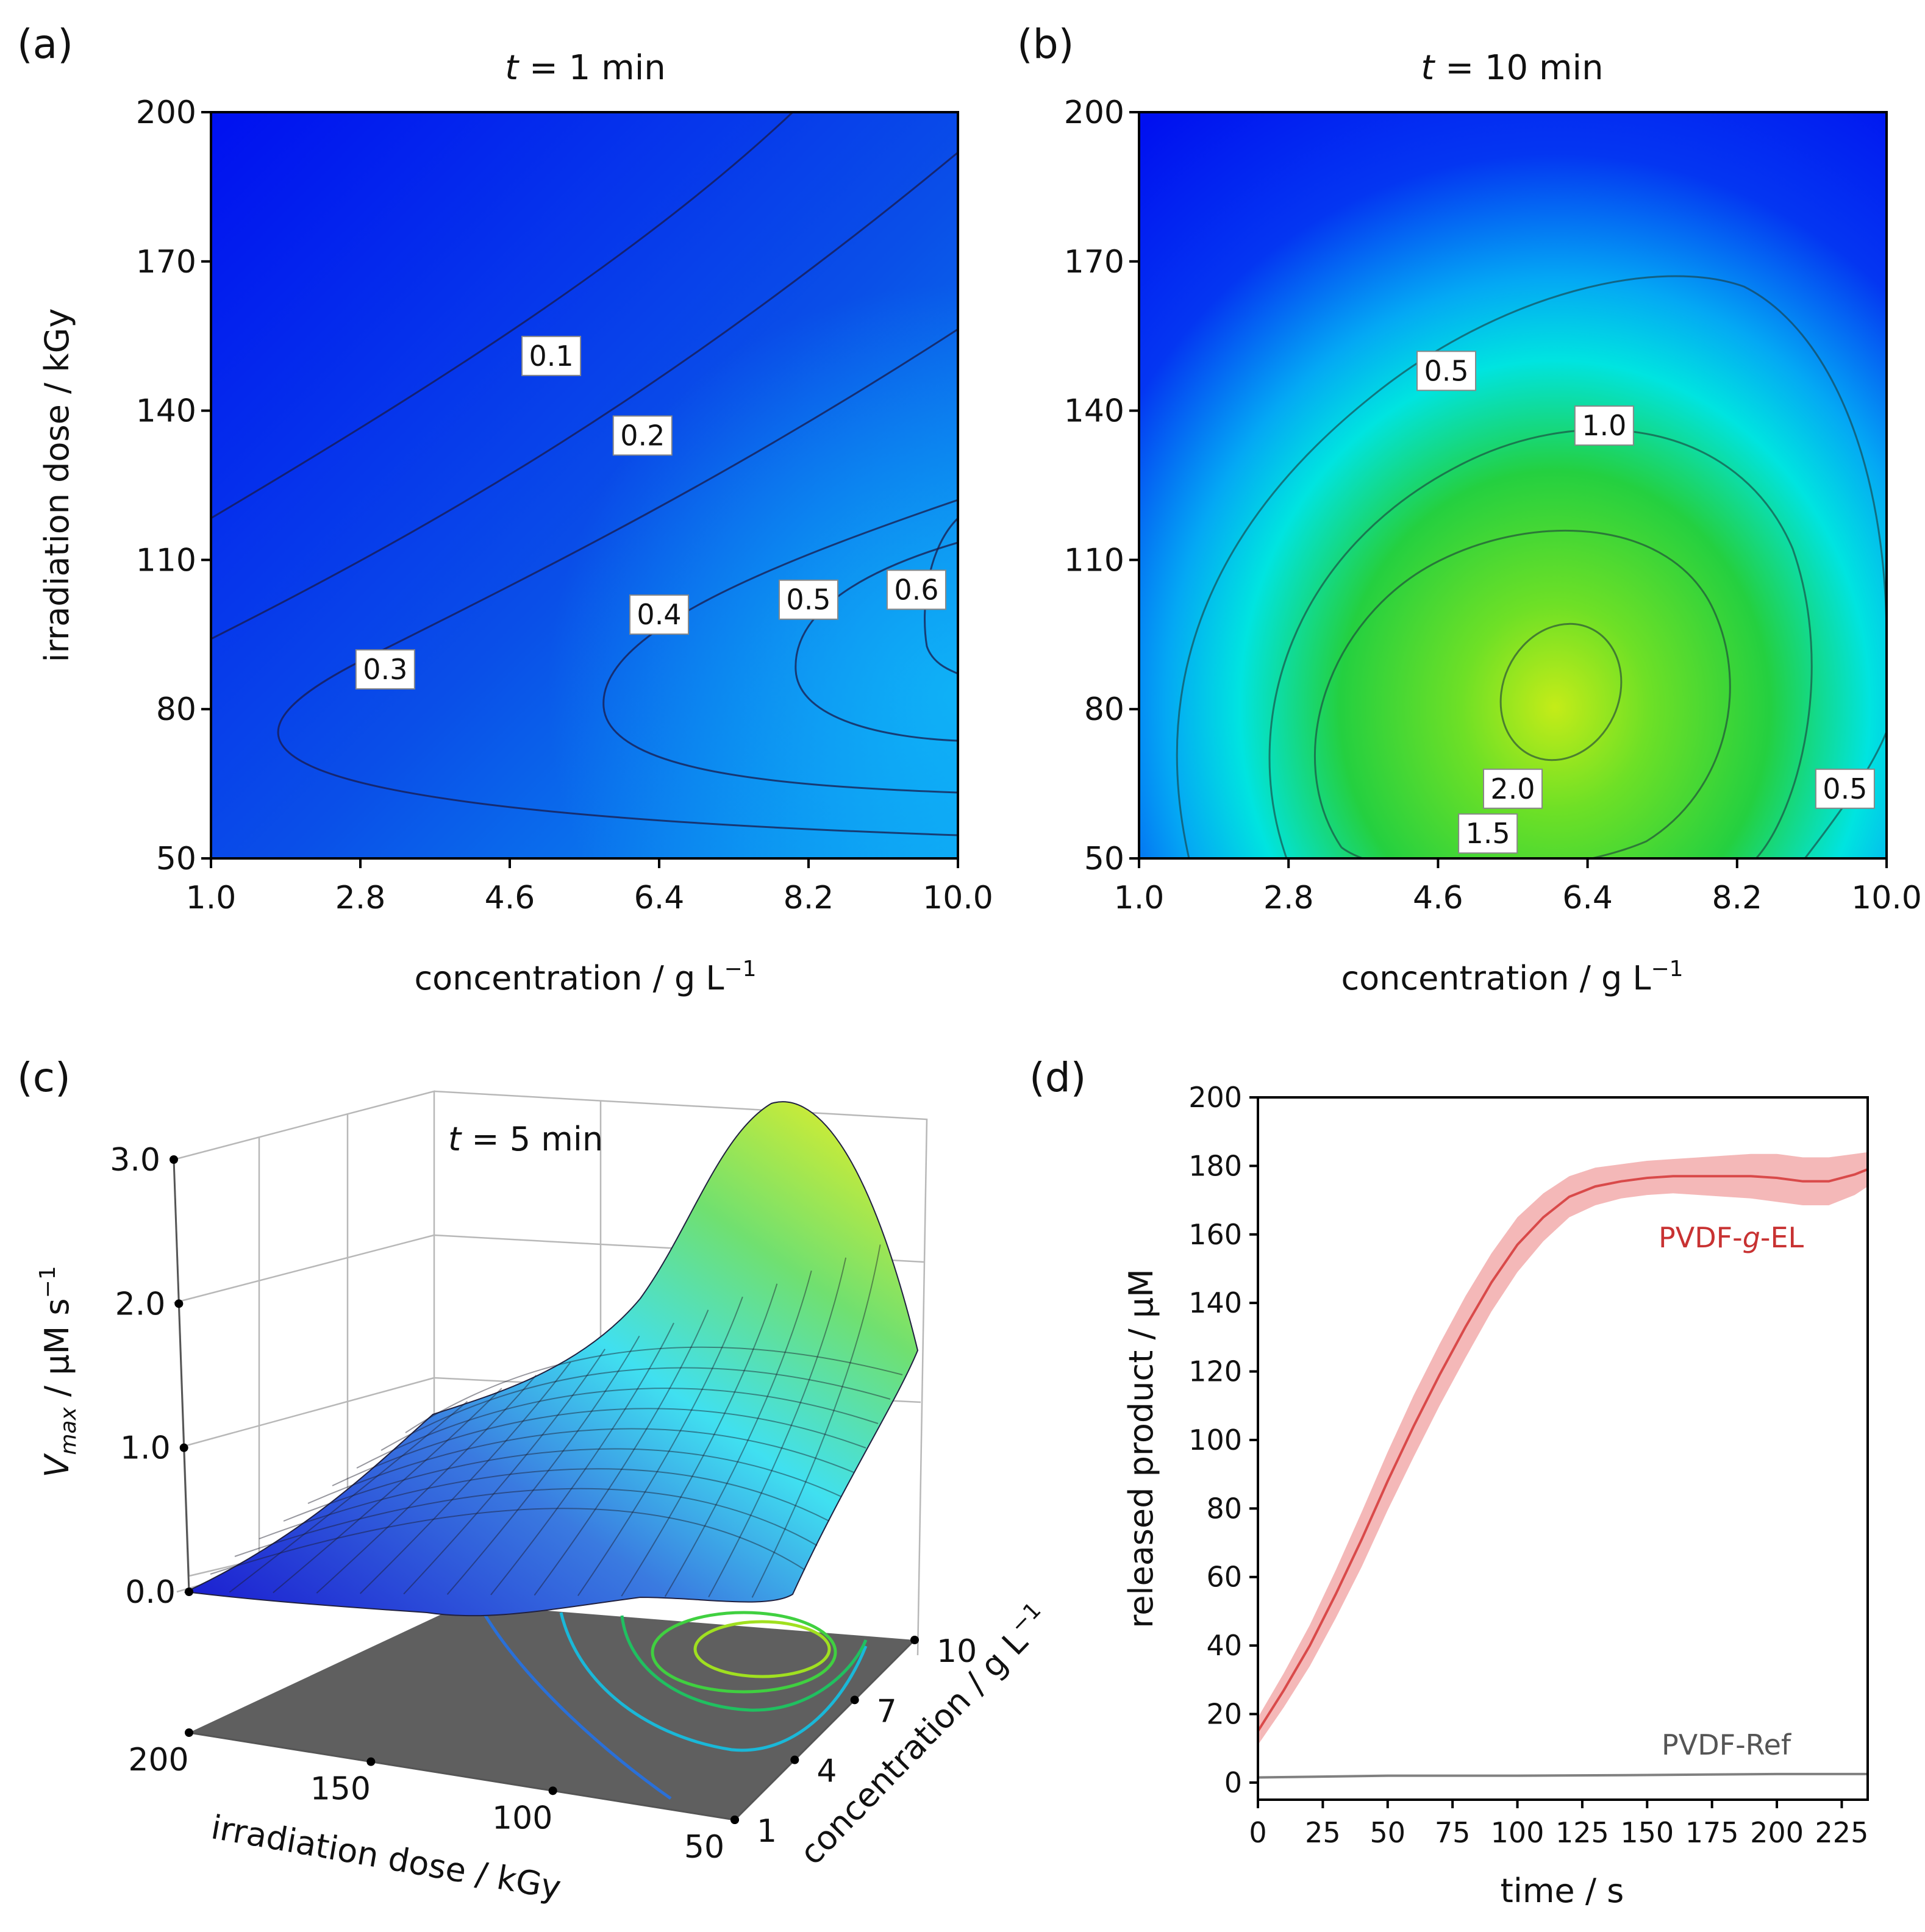  What do you see at coordinates (1645, 602) in the screenshot?
I see `contour-labels-b: 0.5 1.0 2.0 1.5 0.5` at bounding box center [1645, 602].